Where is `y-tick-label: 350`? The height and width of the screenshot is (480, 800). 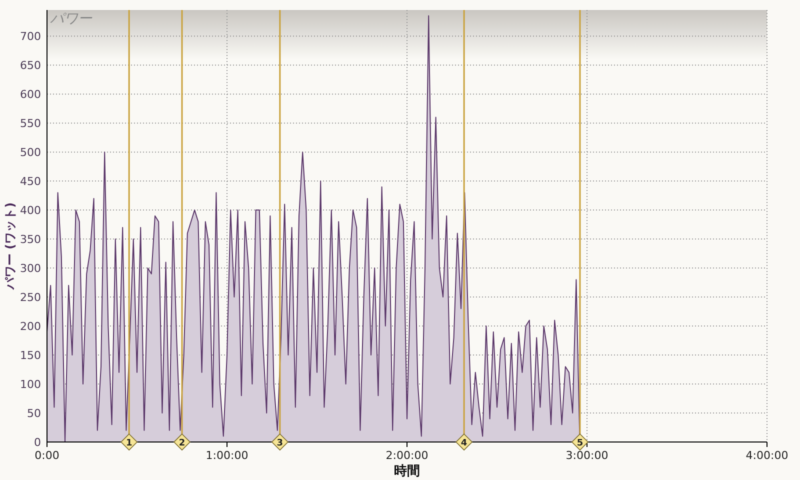 y-tick-label: 350 is located at coordinates (30, 239).